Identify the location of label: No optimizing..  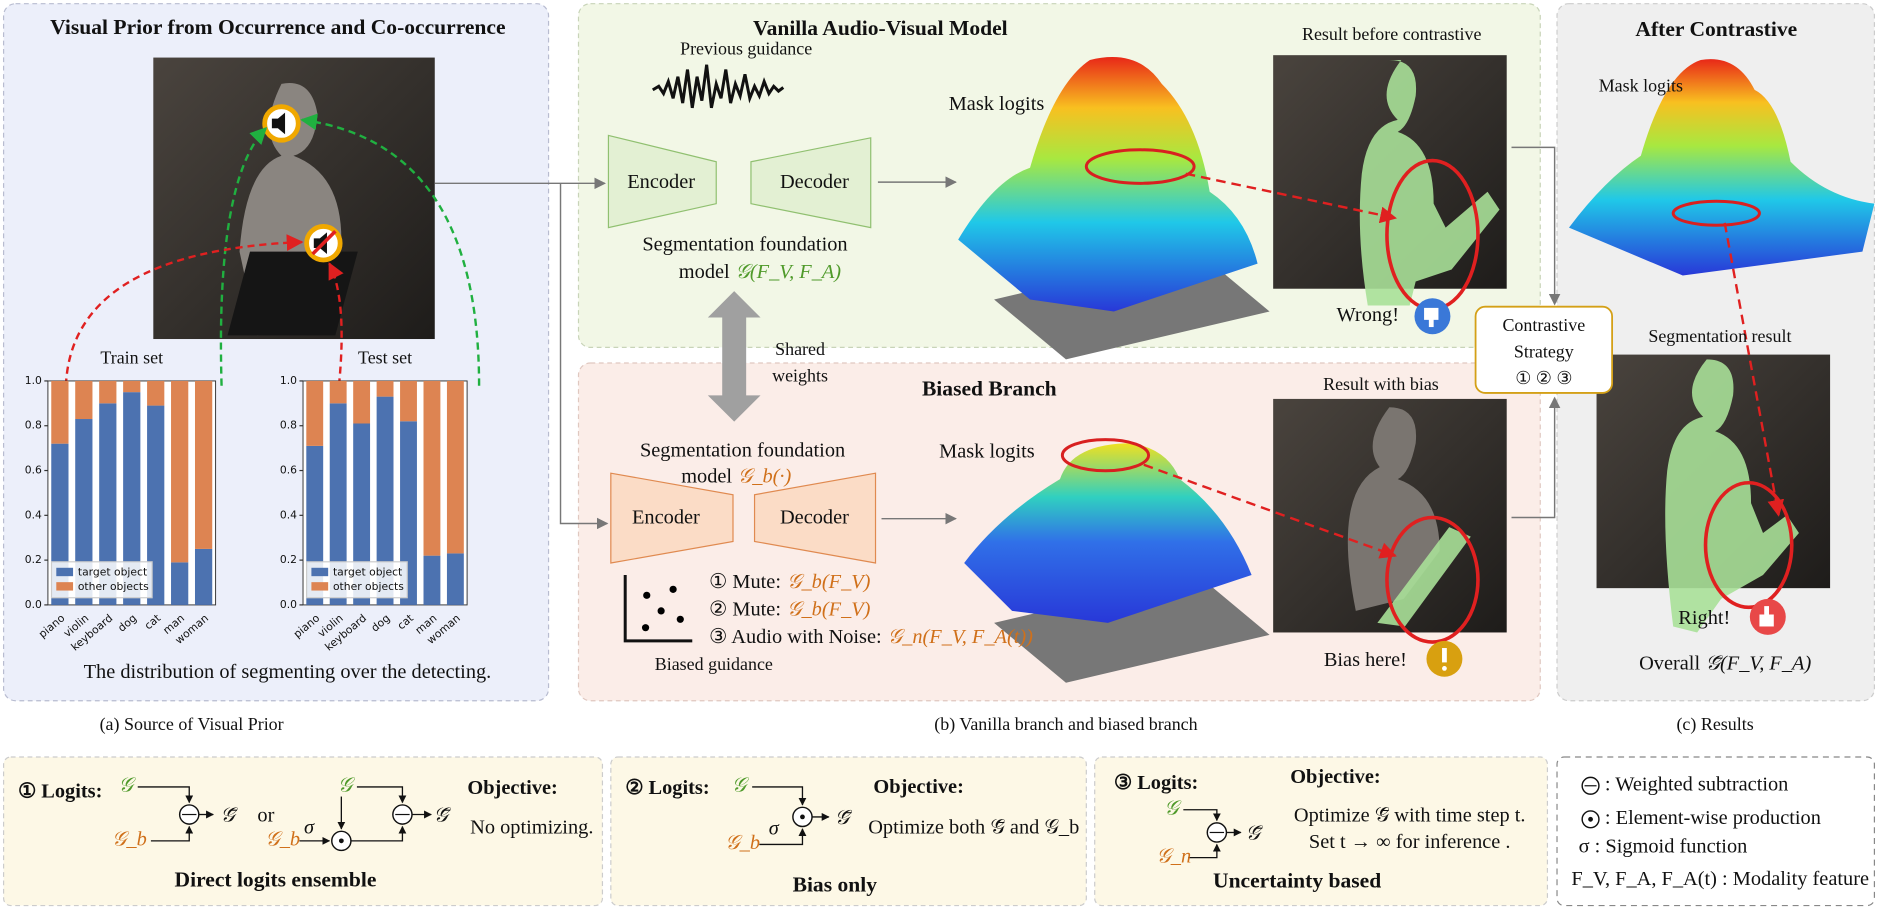
(531, 828).